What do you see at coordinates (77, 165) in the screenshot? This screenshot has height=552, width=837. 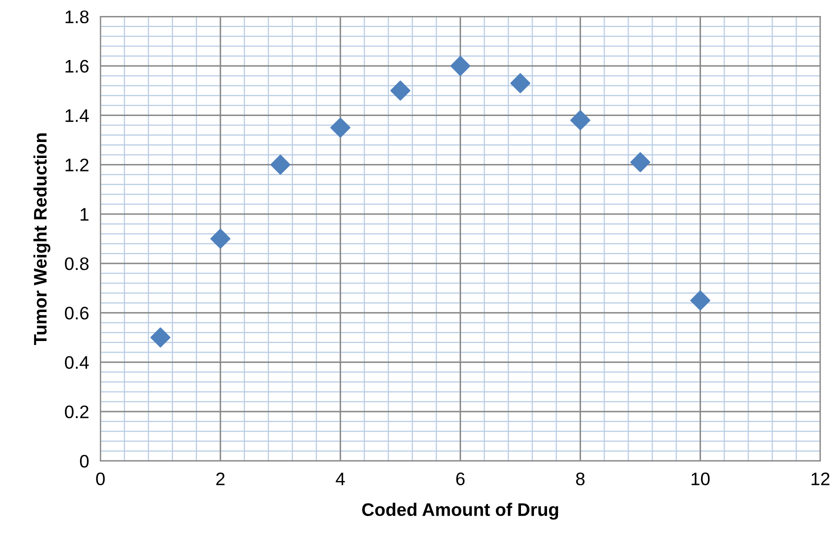 I see `y-tick-label: 1.2` at bounding box center [77, 165].